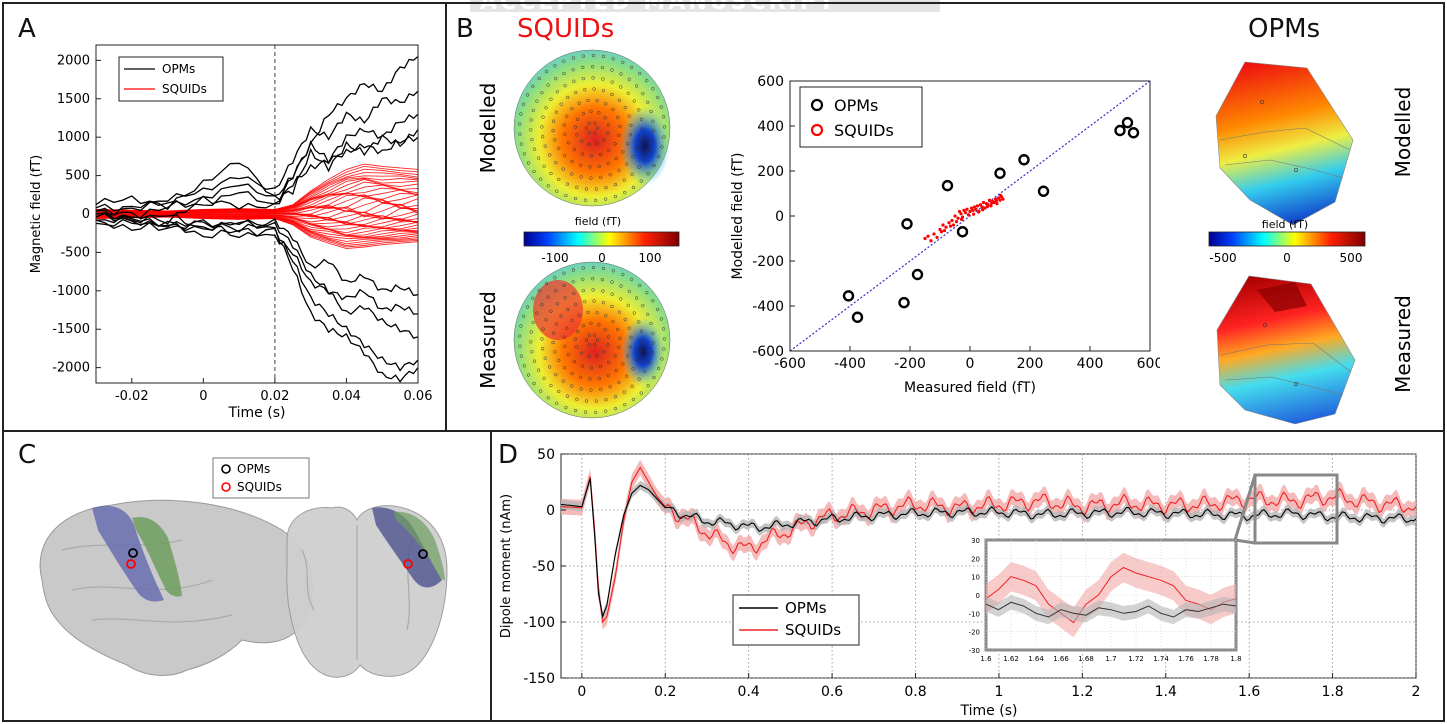 The image size is (1447, 724). Describe the element at coordinates (832, 692) in the screenshot. I see `x-tick-label: 0.6` at that location.